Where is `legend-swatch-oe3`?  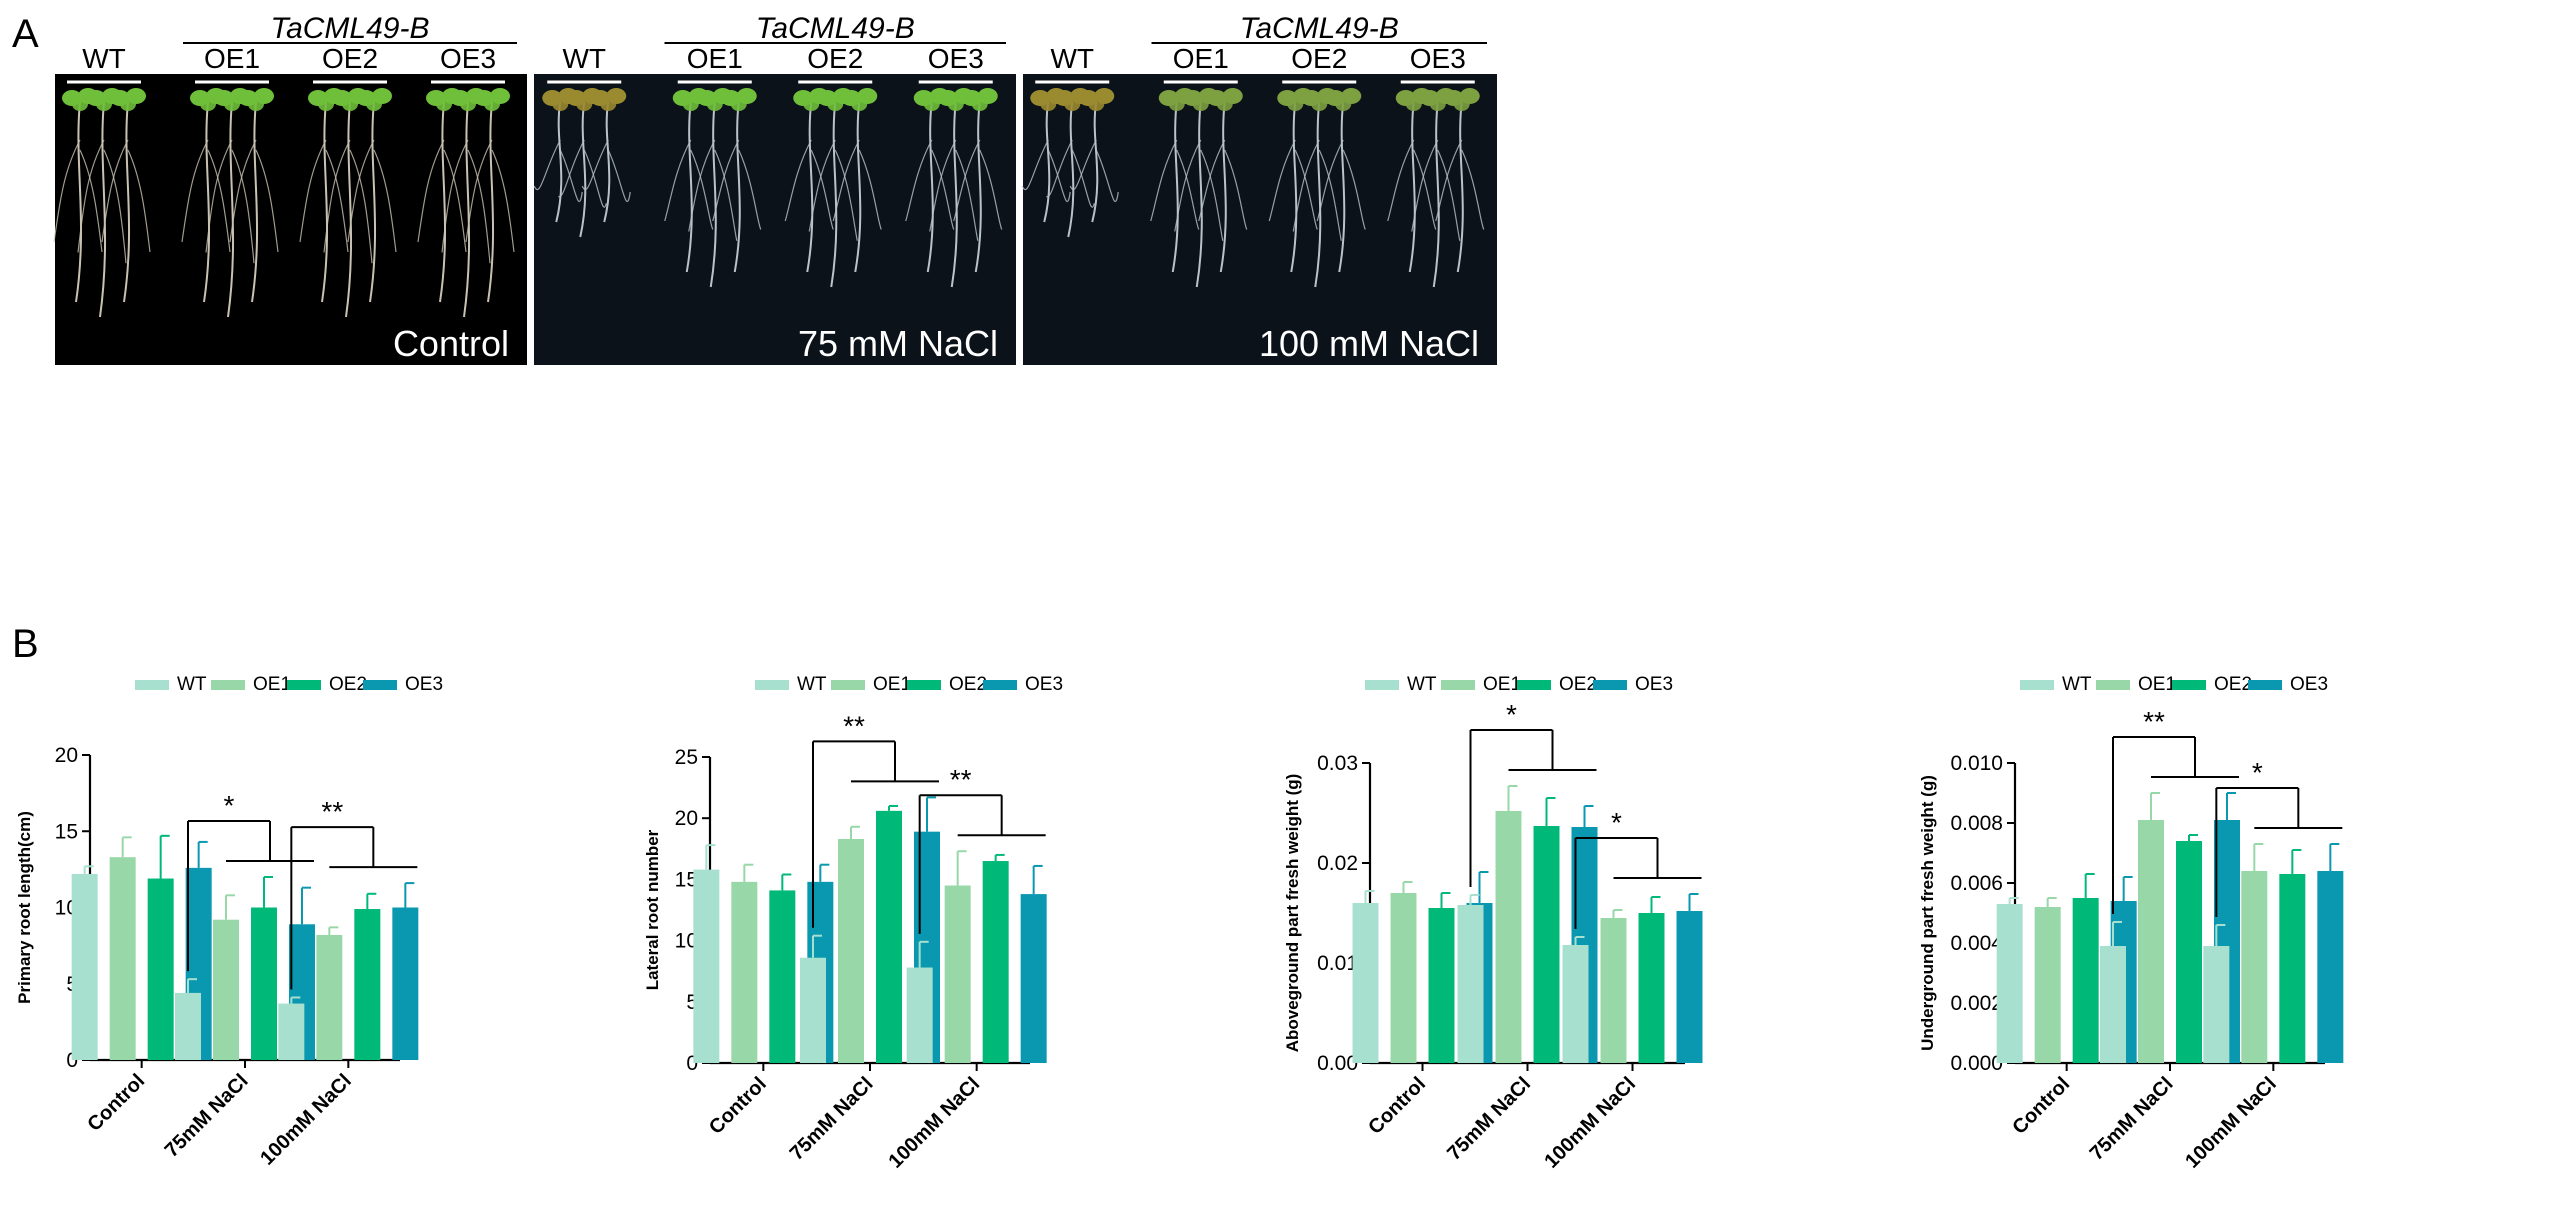 legend-swatch-oe3 is located at coordinates (1610, 685).